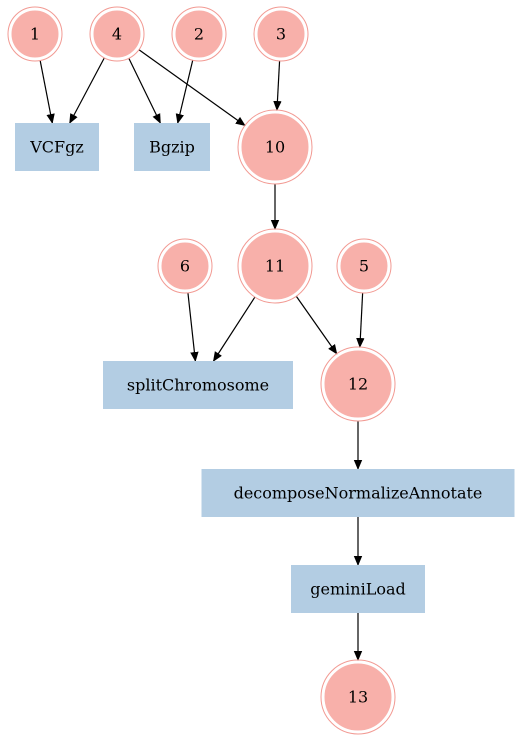  I want to click on node-label: VCFgz, so click(56, 147).